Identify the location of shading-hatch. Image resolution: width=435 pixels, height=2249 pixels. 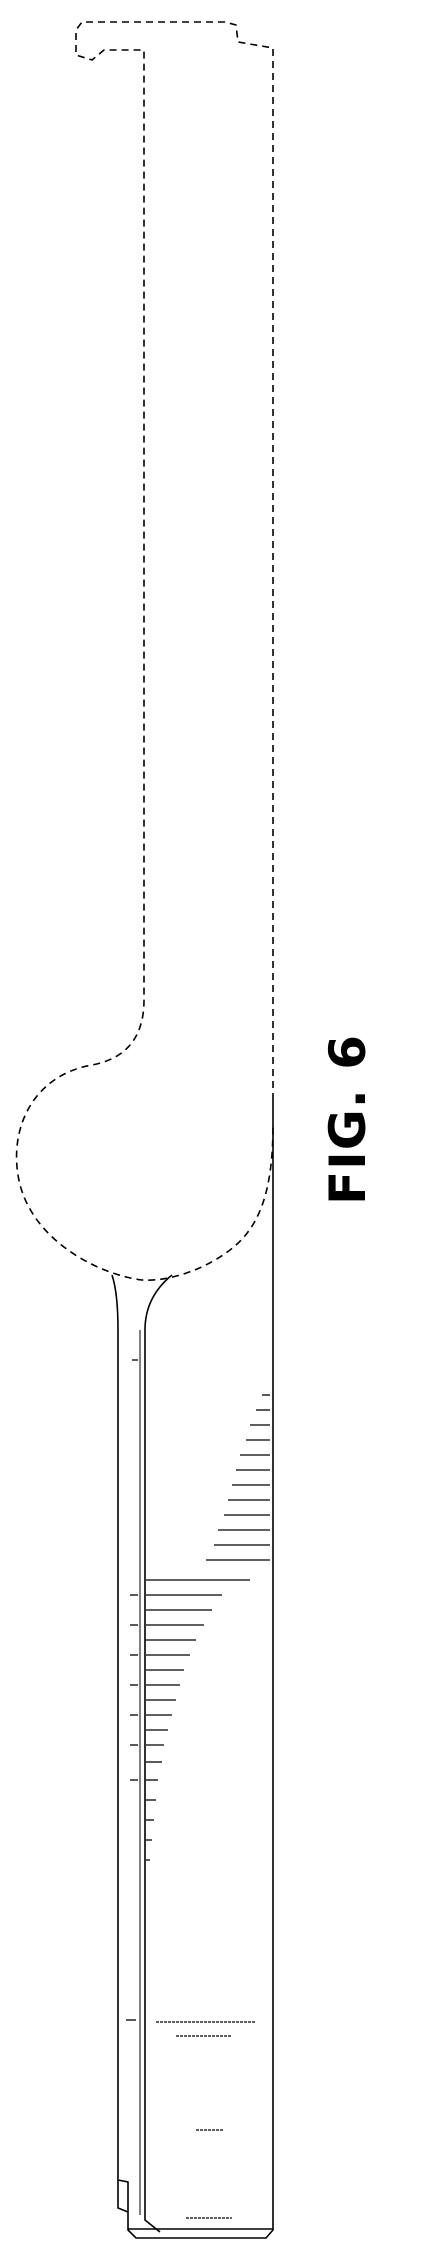
(198, 1789).